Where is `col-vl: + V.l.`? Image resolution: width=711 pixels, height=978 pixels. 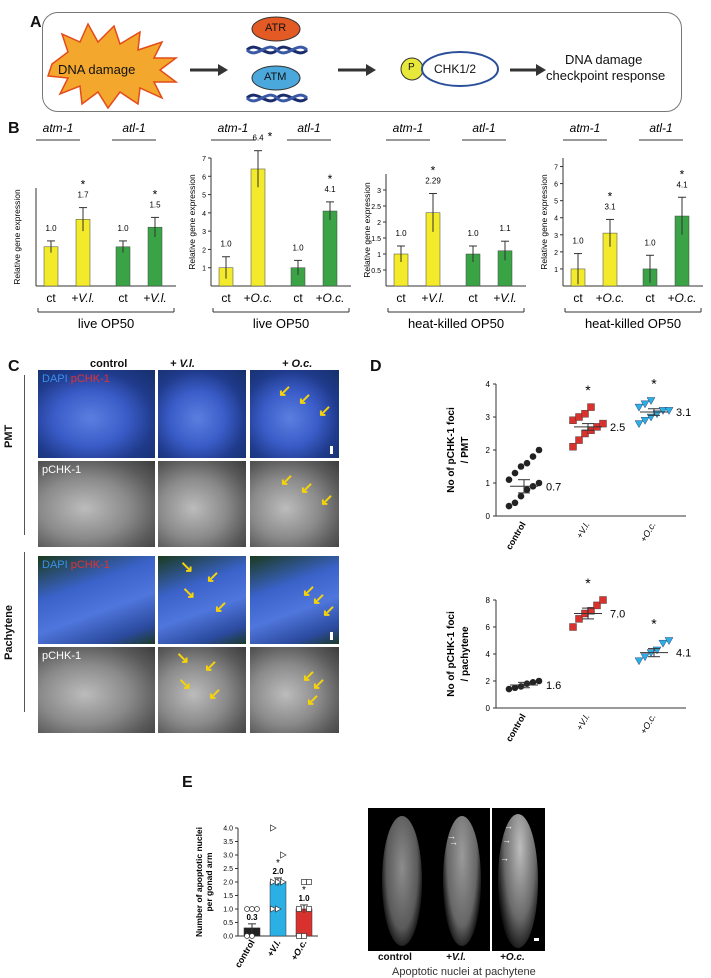 col-vl: + V.l. is located at coordinates (182, 364).